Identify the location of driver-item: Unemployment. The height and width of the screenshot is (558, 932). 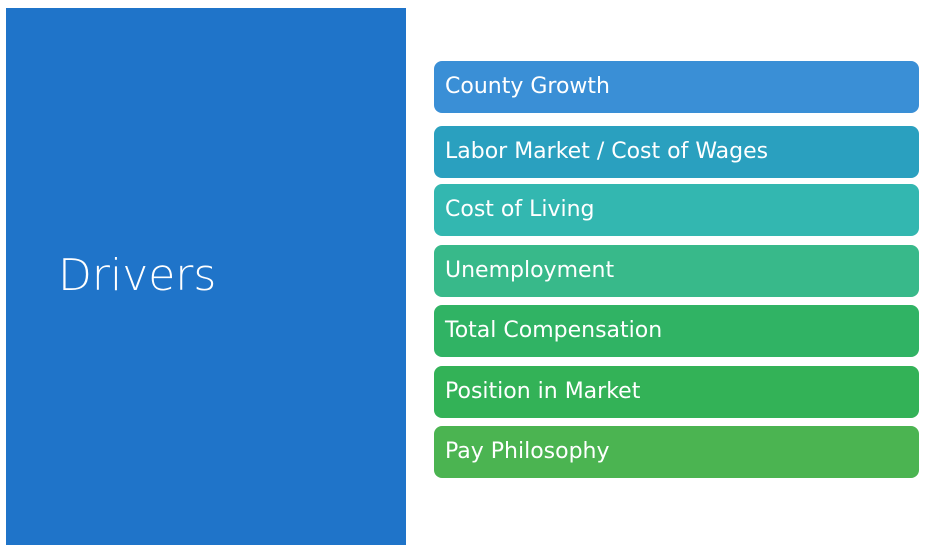
(676, 271).